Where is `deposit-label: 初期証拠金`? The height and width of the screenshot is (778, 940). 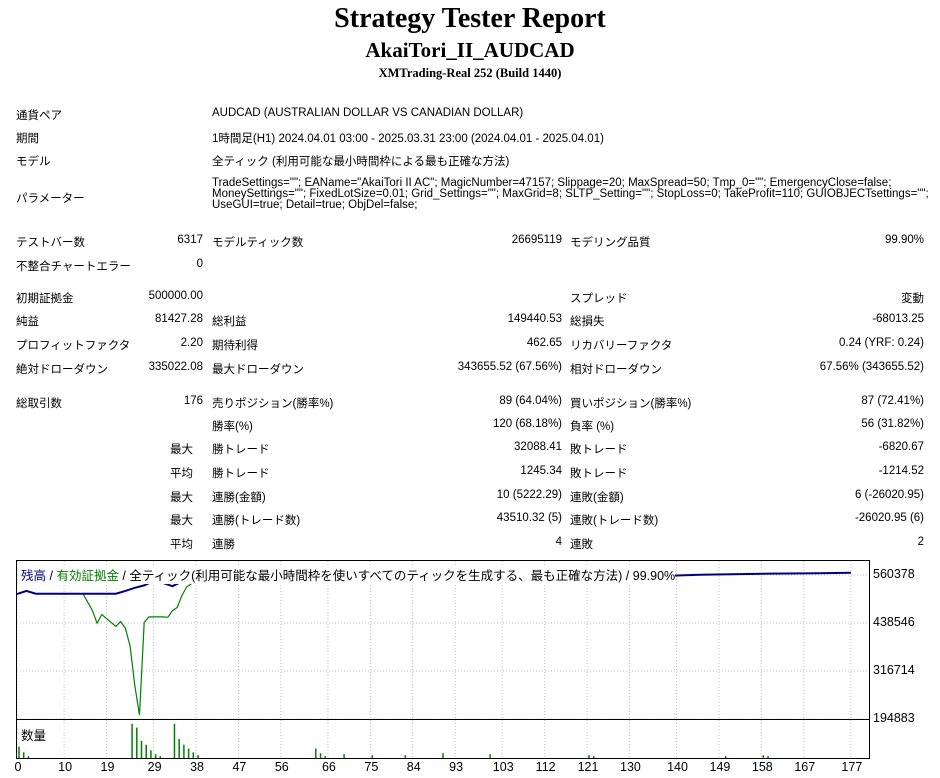
deposit-label: 初期証拠金 is located at coordinates (45, 299).